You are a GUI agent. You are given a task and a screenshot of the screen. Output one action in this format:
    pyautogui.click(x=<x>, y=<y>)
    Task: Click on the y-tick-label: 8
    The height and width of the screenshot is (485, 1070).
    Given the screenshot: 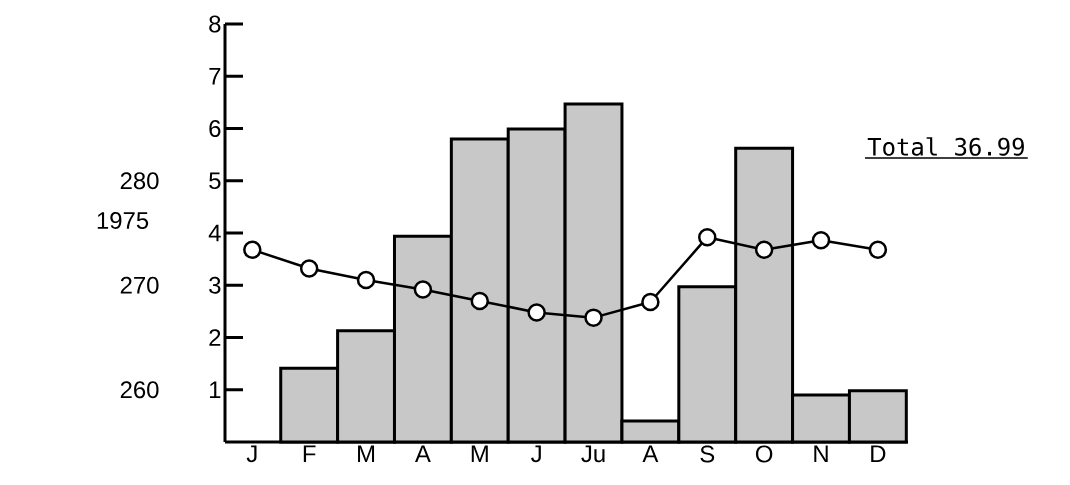 What is the action you would take?
    pyautogui.click(x=215, y=24)
    